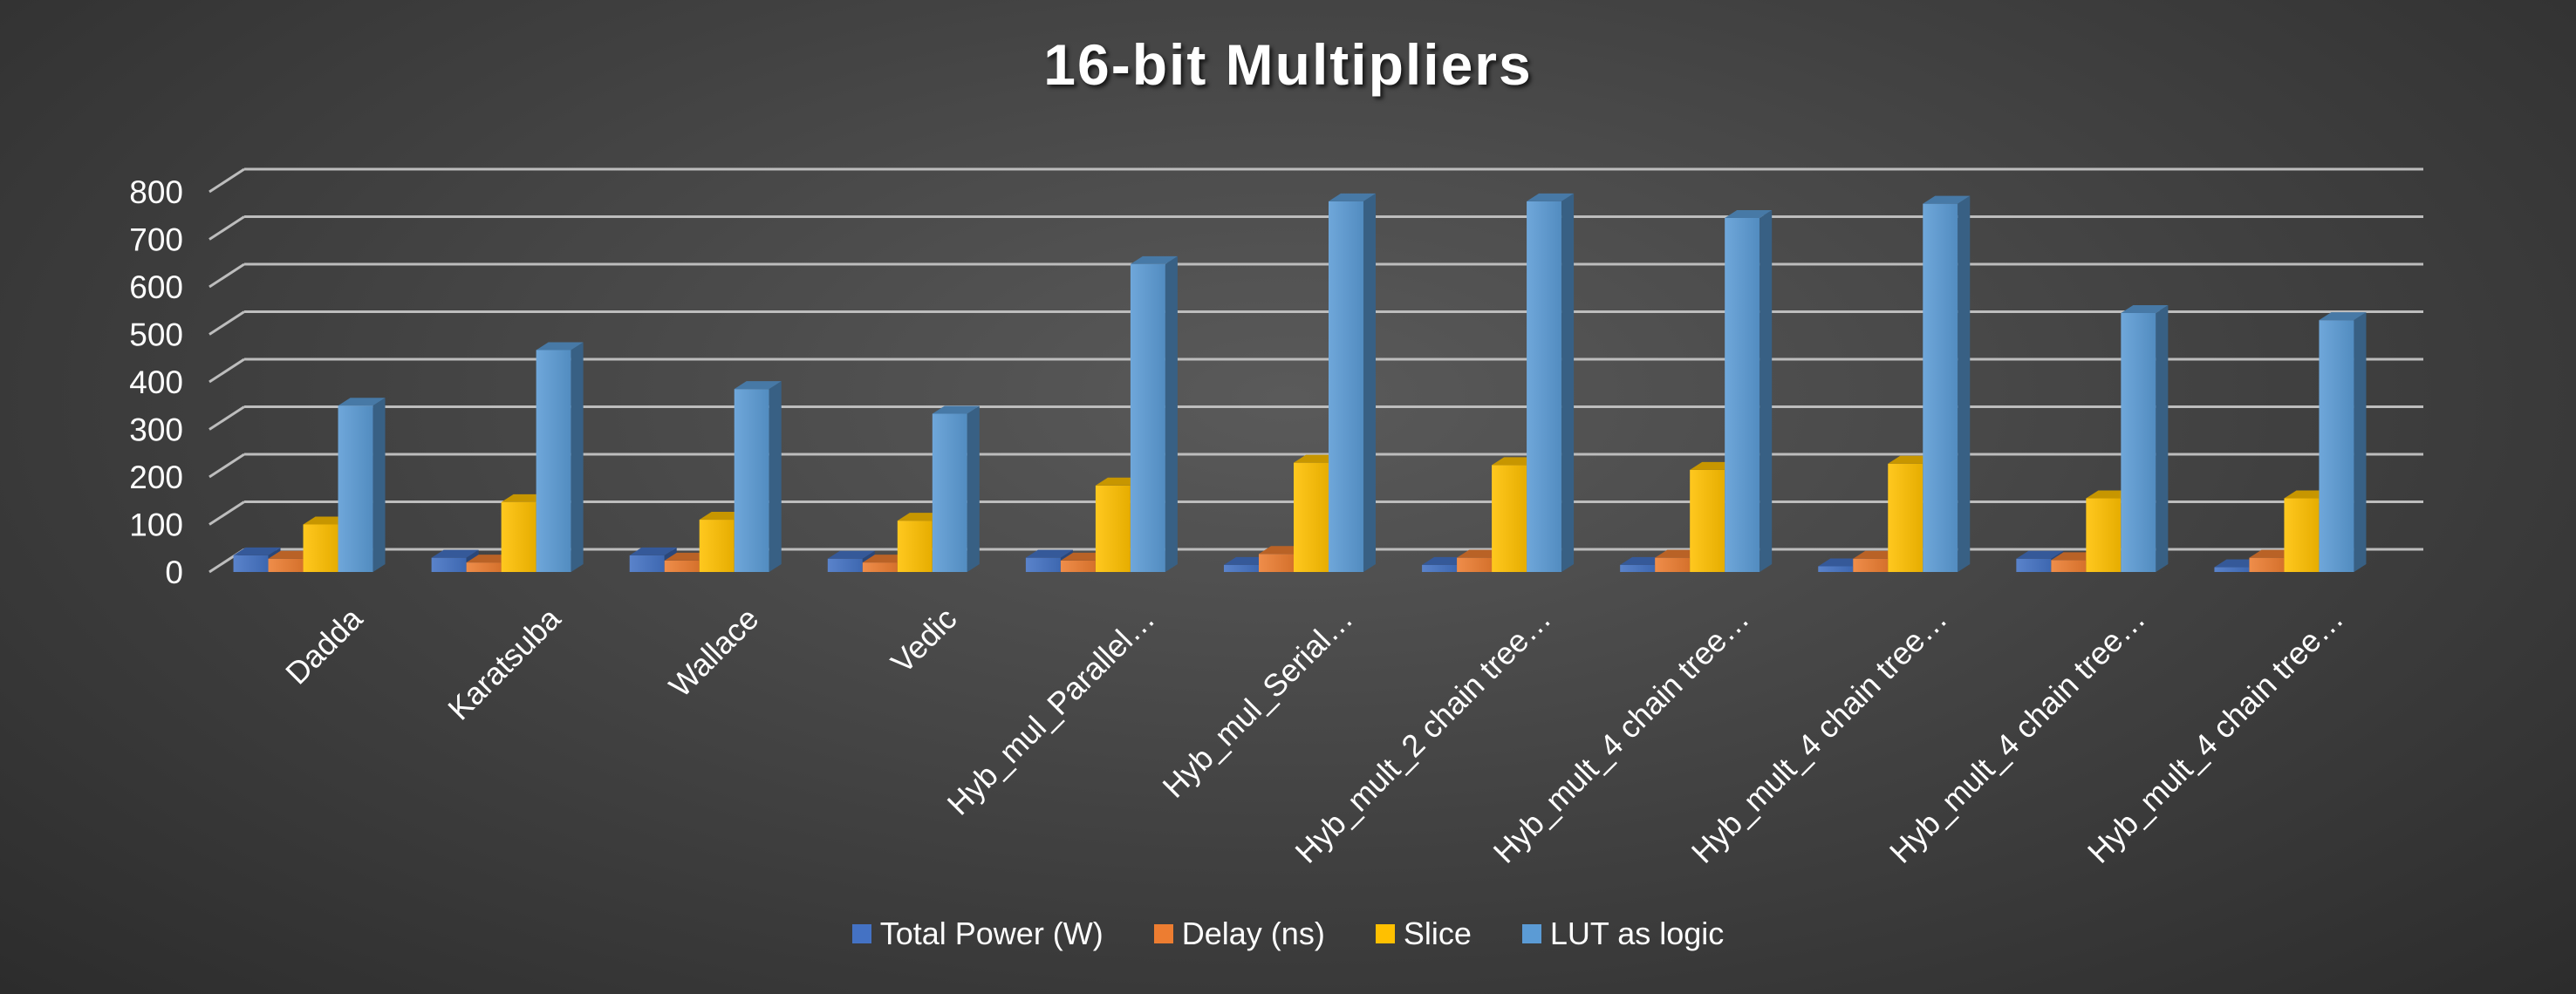 The width and height of the screenshot is (2576, 994). Describe the element at coordinates (156, 192) in the screenshot. I see `y-tick-label: 800` at that location.